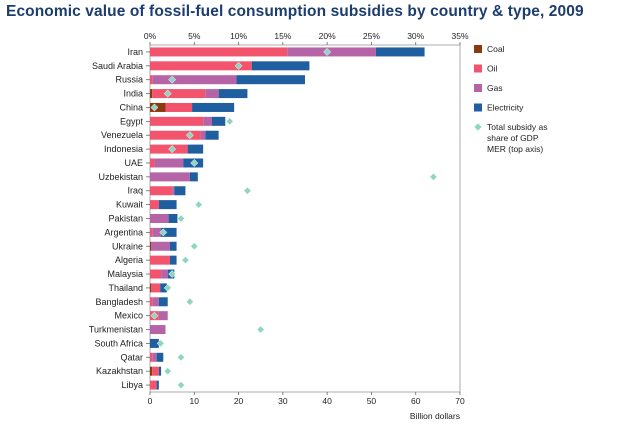 This screenshot has width=640, height=427. What do you see at coordinates (122, 135) in the screenshot?
I see `category-label: Venezuela` at bounding box center [122, 135].